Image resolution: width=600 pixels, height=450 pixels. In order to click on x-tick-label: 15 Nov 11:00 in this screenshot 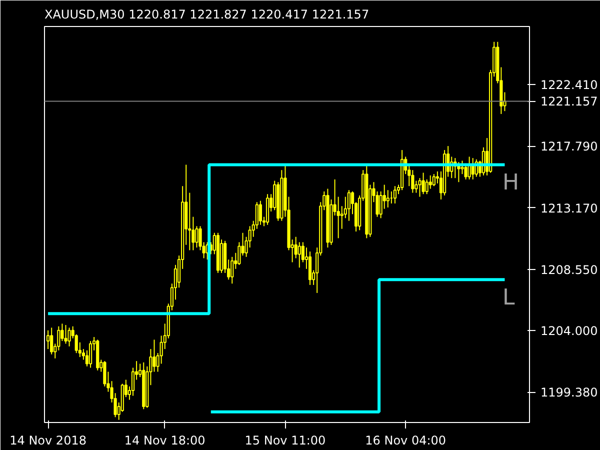, I will do `click(285, 441)`.